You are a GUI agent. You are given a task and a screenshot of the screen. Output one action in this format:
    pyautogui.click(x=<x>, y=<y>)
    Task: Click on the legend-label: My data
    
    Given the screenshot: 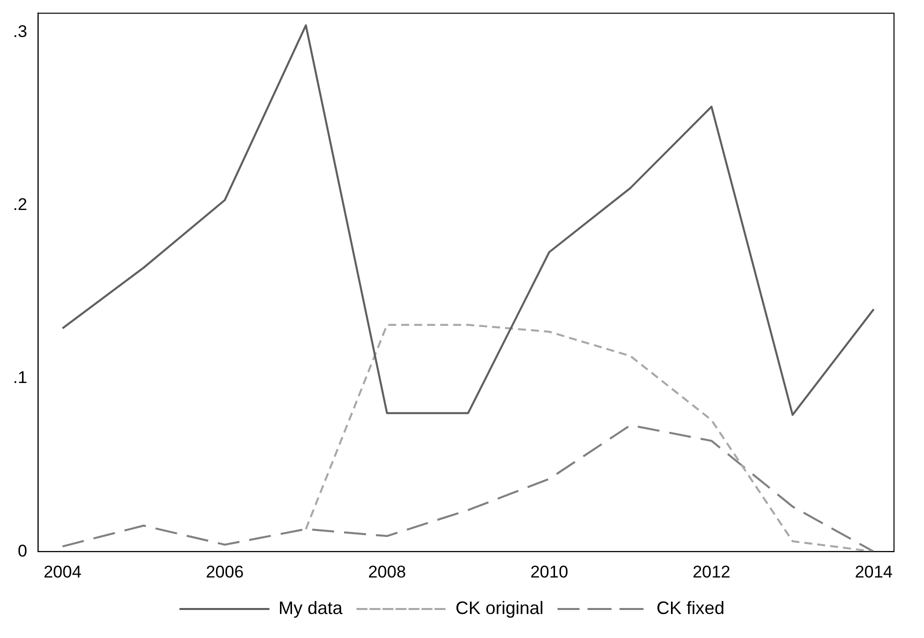 What is the action you would take?
    pyautogui.click(x=311, y=608)
    